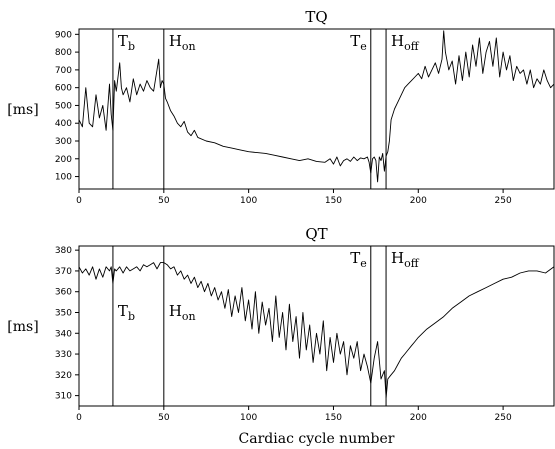  What do you see at coordinates (63, 71) in the screenshot?
I see `y-tick-label: 700` at bounding box center [63, 71].